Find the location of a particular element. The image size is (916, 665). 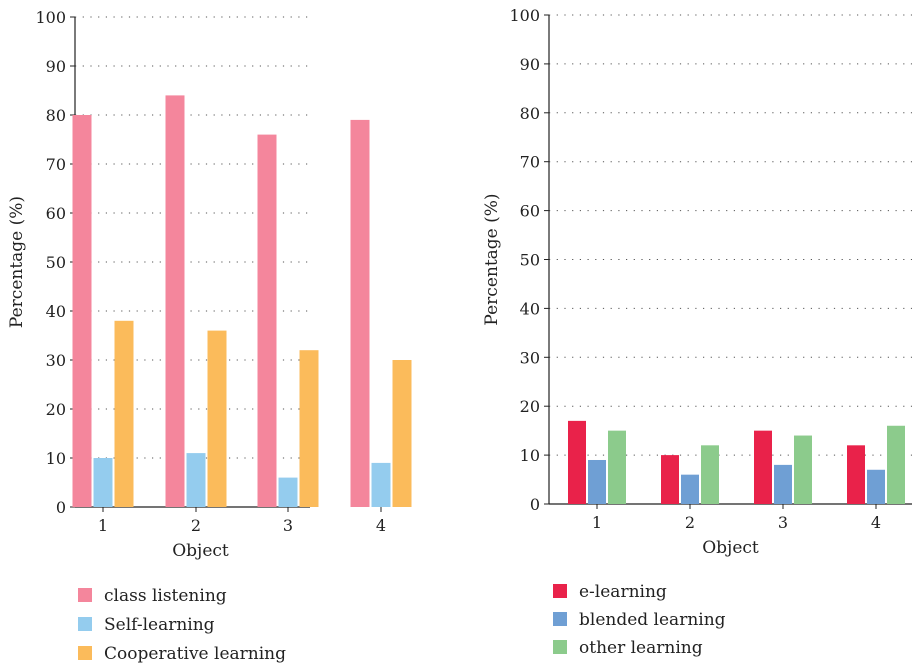

legend-label: class listening is located at coordinates (165, 596).